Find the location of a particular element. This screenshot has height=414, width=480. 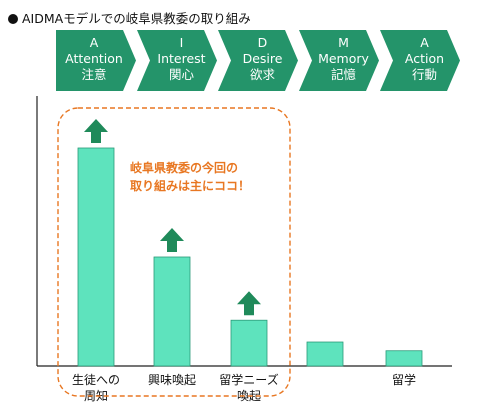

x-tick-label: 生徒への is located at coordinates (96, 380).